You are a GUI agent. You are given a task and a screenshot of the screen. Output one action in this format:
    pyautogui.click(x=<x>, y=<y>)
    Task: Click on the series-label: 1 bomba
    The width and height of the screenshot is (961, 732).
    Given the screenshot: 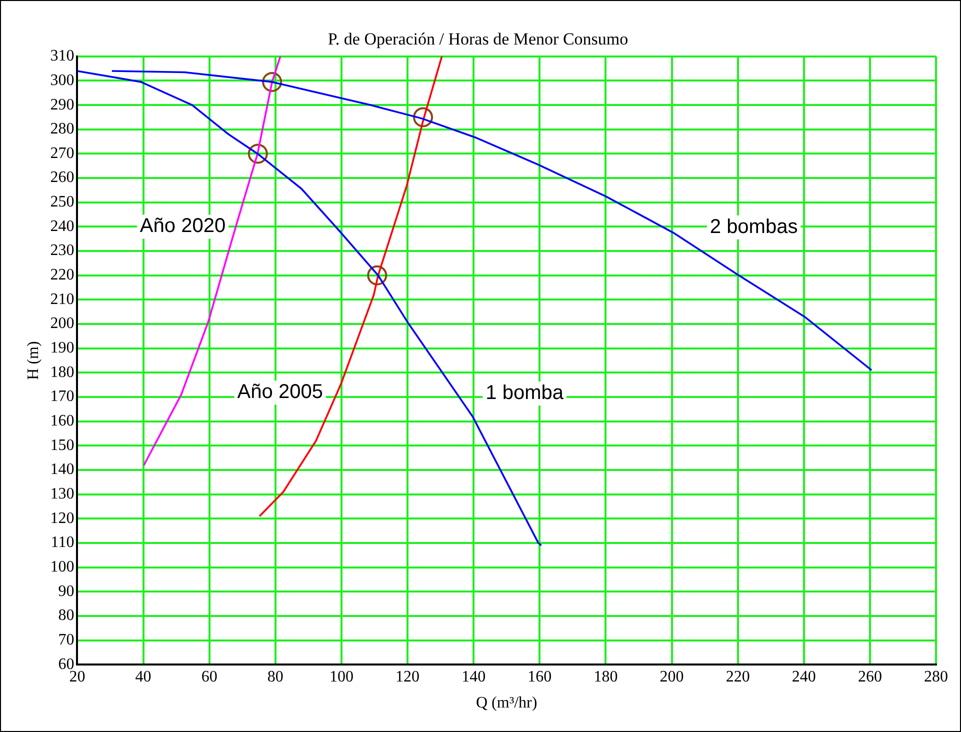 What is the action you would take?
    pyautogui.click(x=525, y=393)
    